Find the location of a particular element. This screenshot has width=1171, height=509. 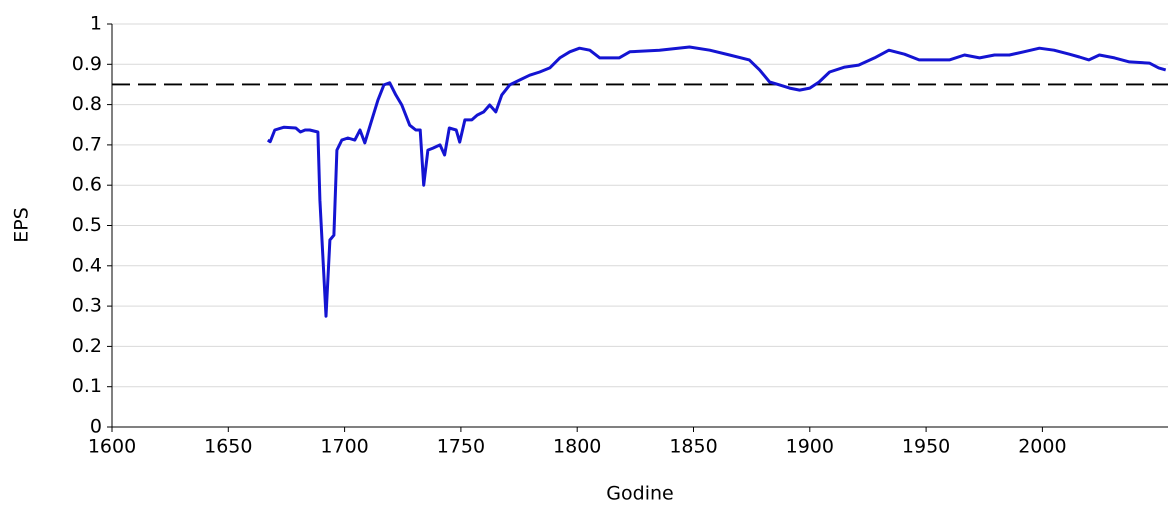

y-tick-label: 0.9 is located at coordinates (87, 64).